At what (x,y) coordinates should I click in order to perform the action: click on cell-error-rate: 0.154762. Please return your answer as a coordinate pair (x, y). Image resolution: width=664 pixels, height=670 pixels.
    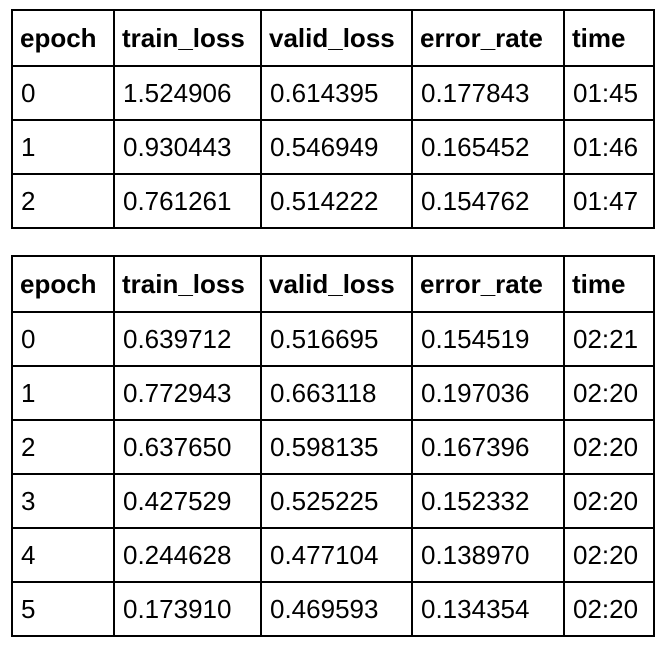
    Looking at the image, I should click on (488, 201).